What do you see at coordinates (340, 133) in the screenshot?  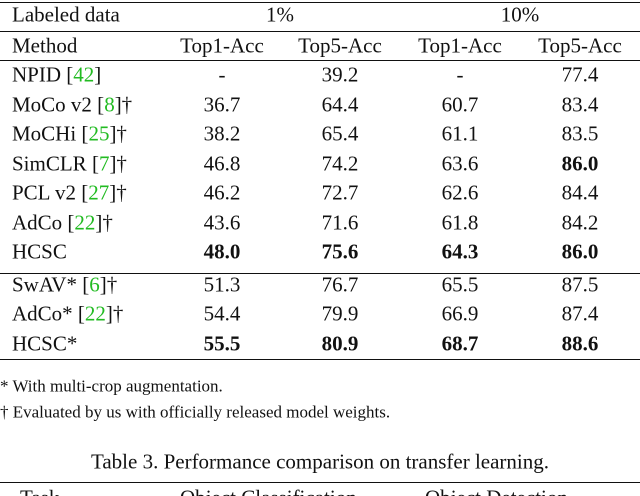 I see `value-cell: 65.4` at bounding box center [340, 133].